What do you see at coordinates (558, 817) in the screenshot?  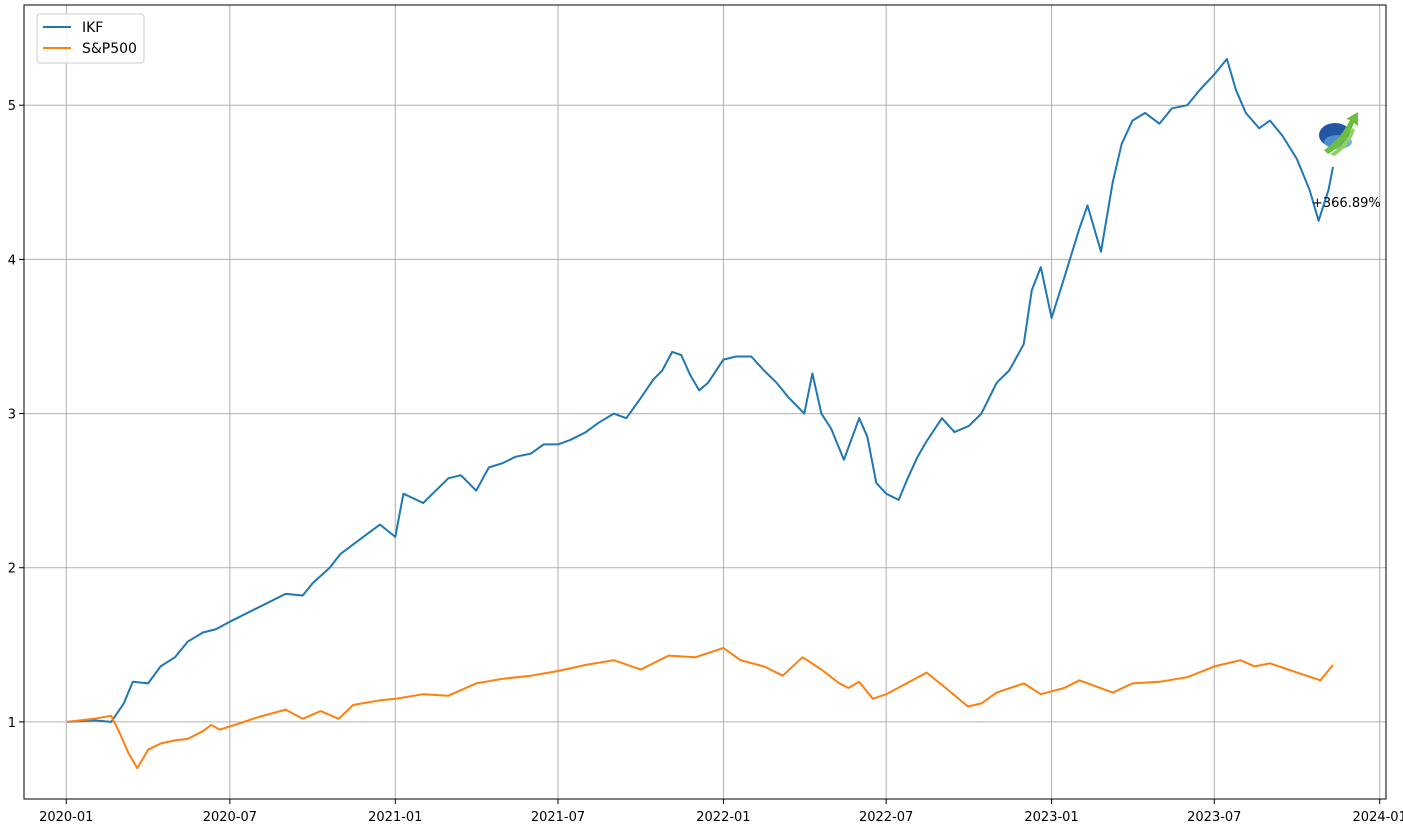 I see `x-tick-label: 2021-07` at bounding box center [558, 817].